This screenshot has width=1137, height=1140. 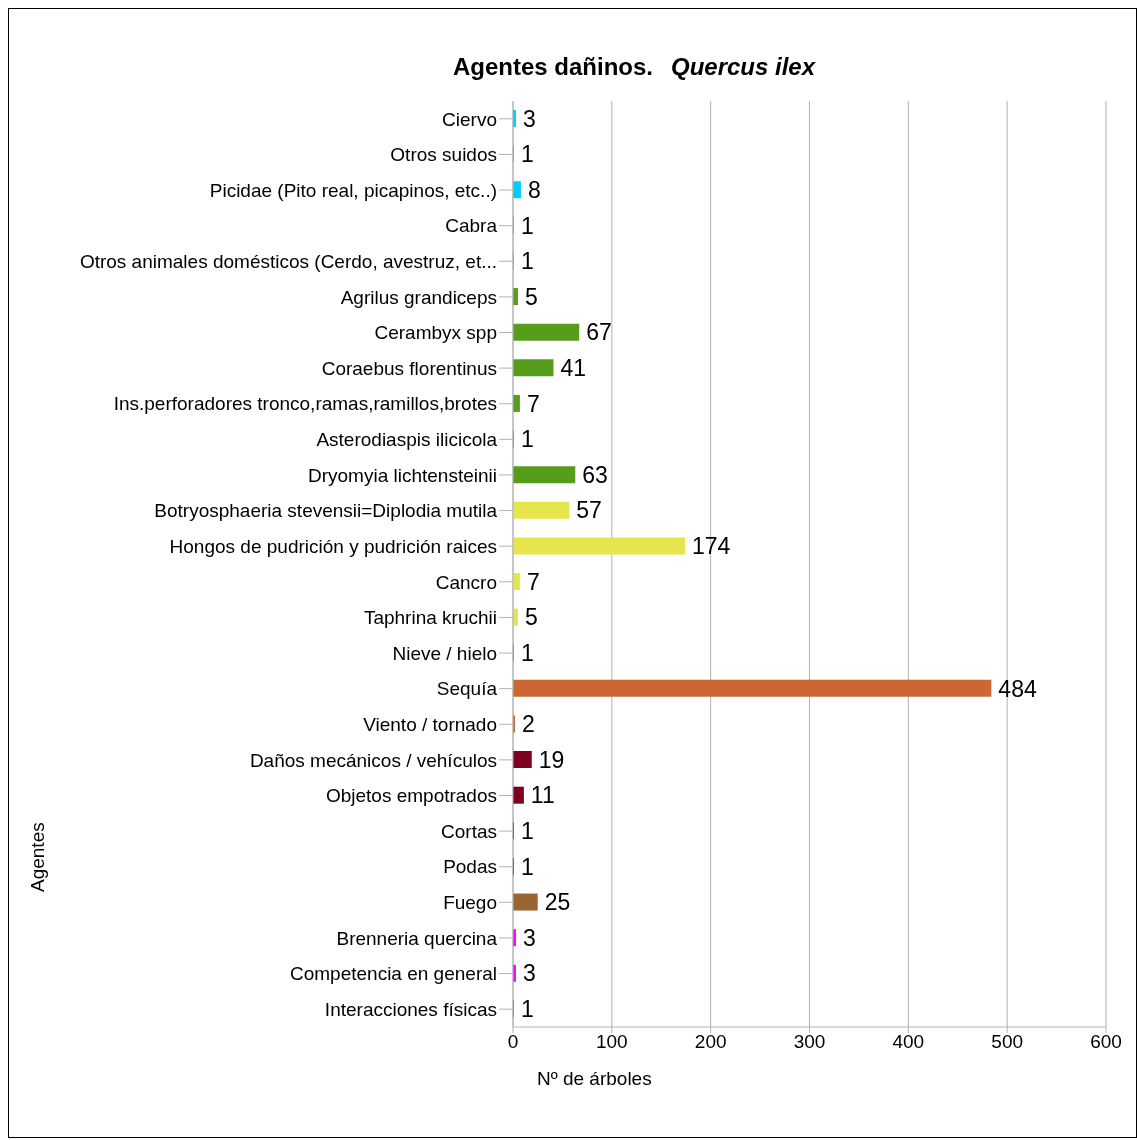 I want to click on y-tick-label: Daños mecánicos / vehículos, so click(x=373, y=760).